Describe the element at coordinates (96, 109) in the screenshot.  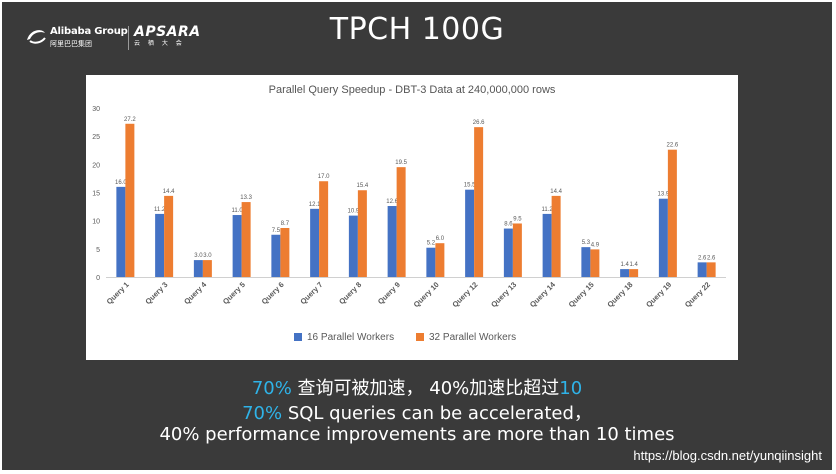
I see `y-tick-label: 30` at that location.